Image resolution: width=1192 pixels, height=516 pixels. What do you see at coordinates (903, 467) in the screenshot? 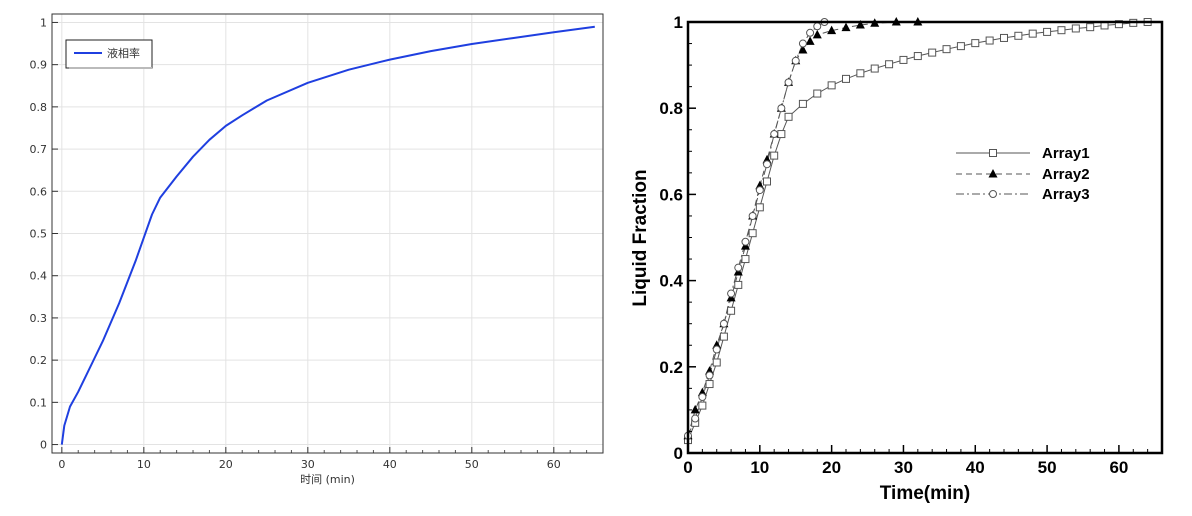
I see `right-x-tick-label: 30` at bounding box center [903, 467].